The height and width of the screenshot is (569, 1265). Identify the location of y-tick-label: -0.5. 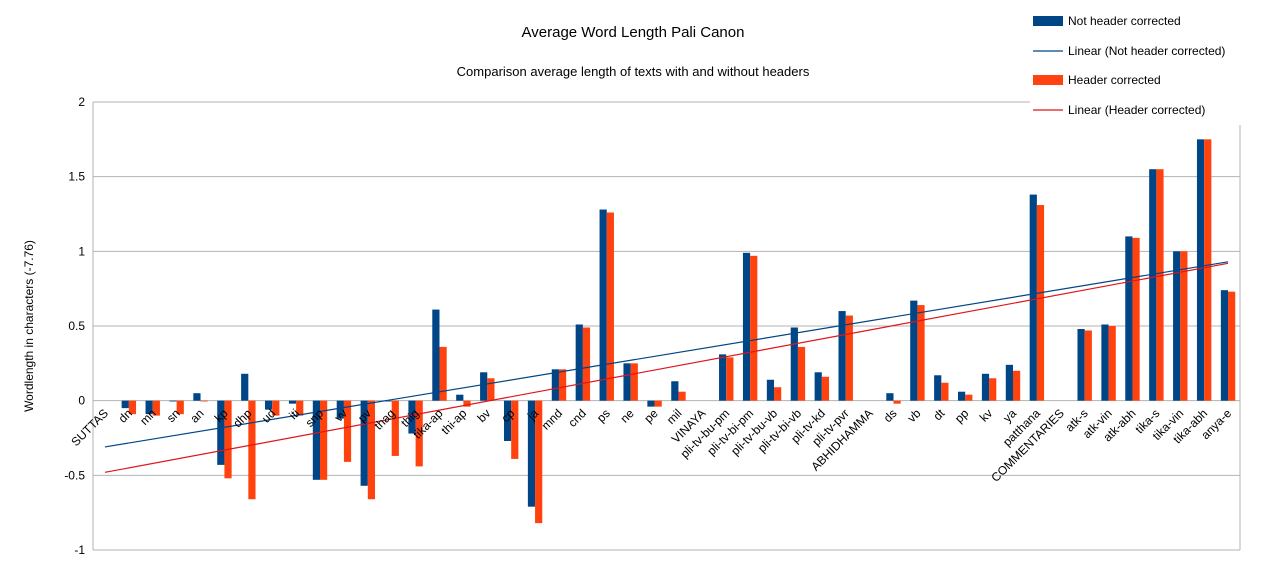
(74, 475).